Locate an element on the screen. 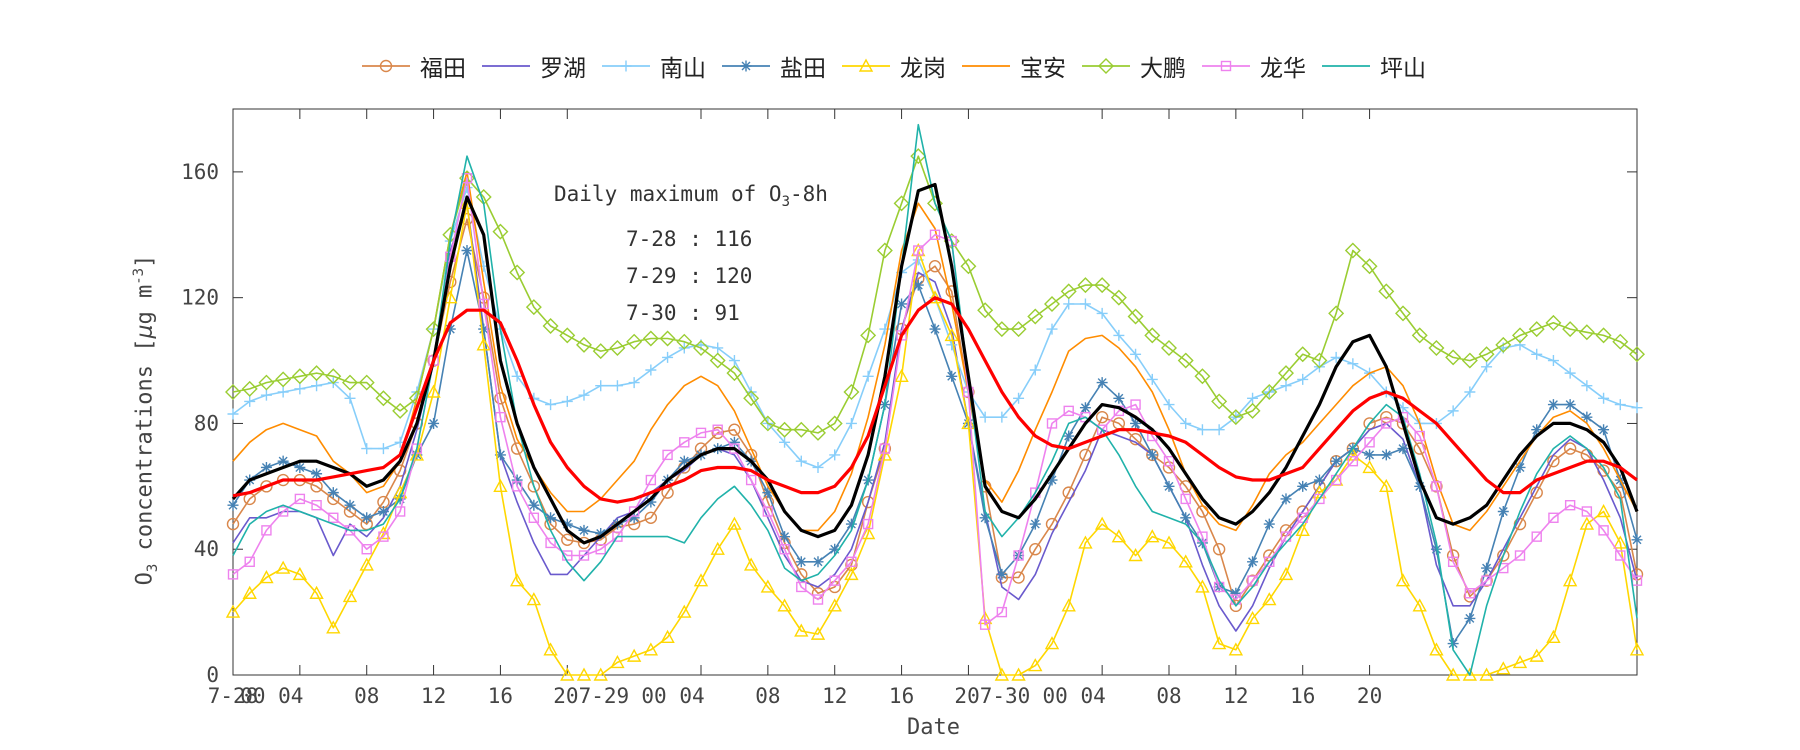  legend-label: 罗湖 is located at coordinates (563, 69).